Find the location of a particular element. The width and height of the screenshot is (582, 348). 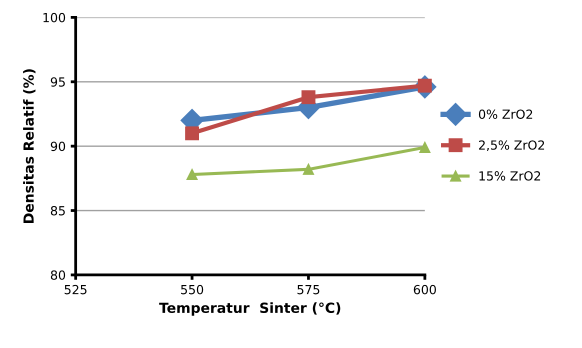

legend-label: 0% ZrO2 is located at coordinates (505, 114).